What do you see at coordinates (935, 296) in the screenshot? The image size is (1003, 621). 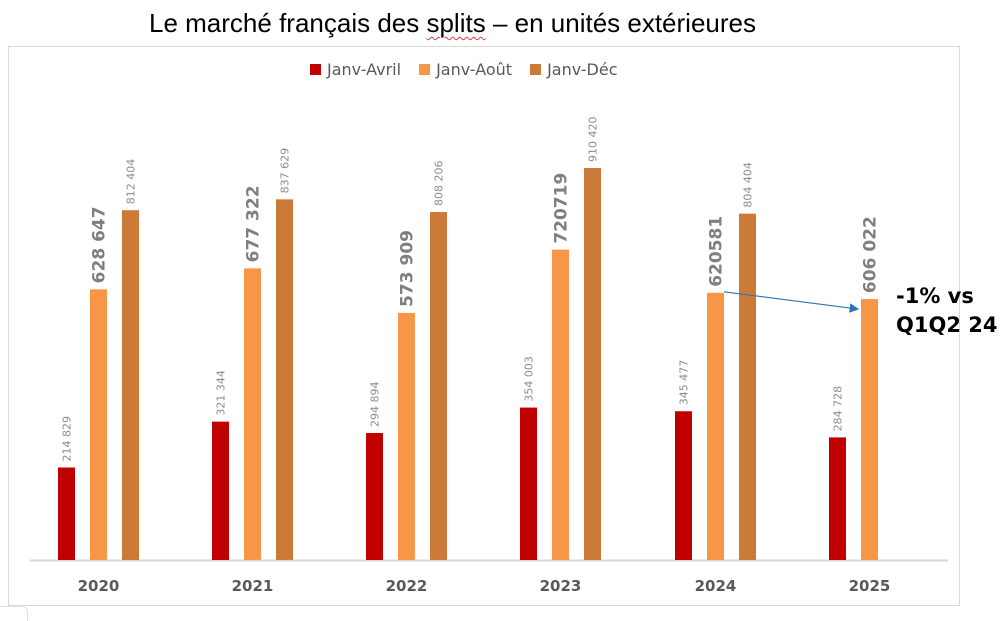 I see `annotation-line: -1% vs` at bounding box center [935, 296].